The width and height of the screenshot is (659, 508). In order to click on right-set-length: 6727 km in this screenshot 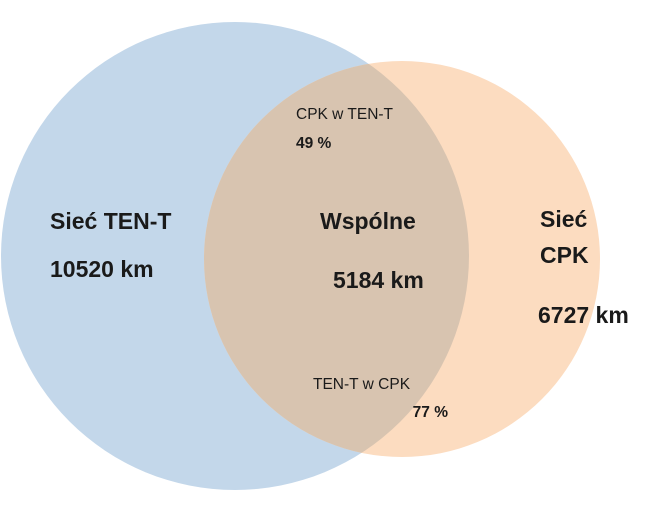, I will do `click(583, 315)`.